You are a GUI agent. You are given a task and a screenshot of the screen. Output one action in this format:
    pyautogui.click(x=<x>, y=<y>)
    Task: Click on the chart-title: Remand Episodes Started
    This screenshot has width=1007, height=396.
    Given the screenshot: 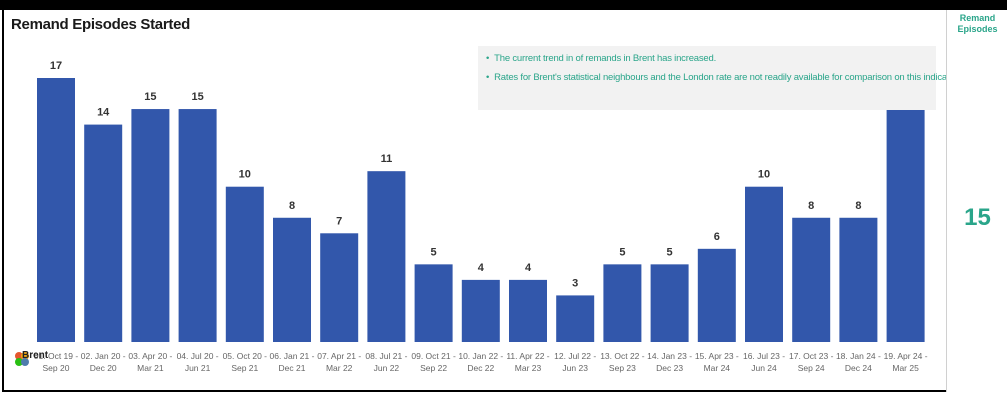 What is the action you would take?
    pyautogui.click(x=100, y=24)
    